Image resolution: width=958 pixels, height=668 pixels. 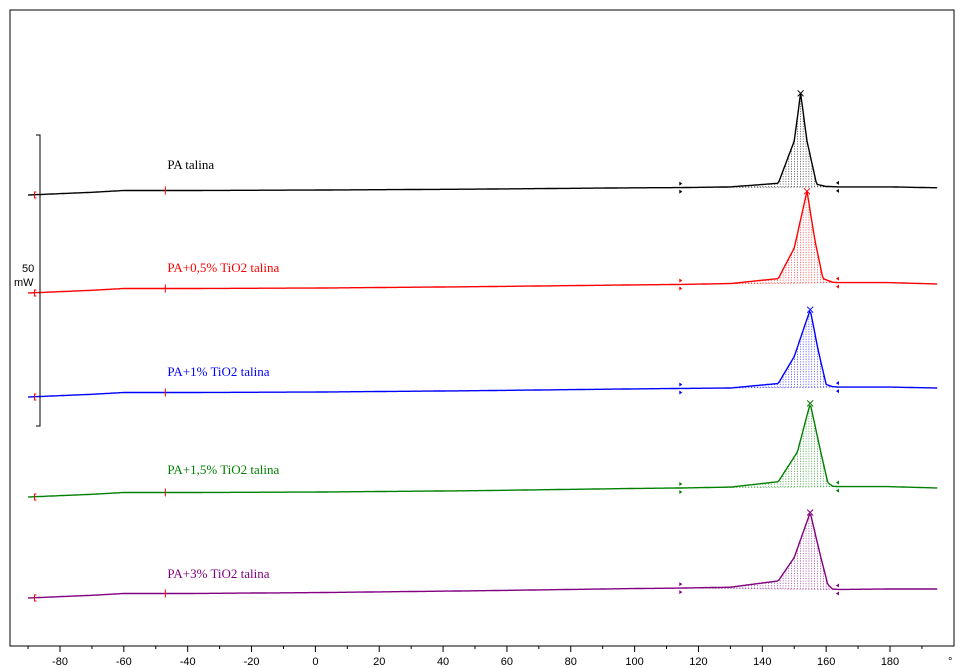 What do you see at coordinates (634, 662) in the screenshot?
I see `x-tick-label: 100` at bounding box center [634, 662].